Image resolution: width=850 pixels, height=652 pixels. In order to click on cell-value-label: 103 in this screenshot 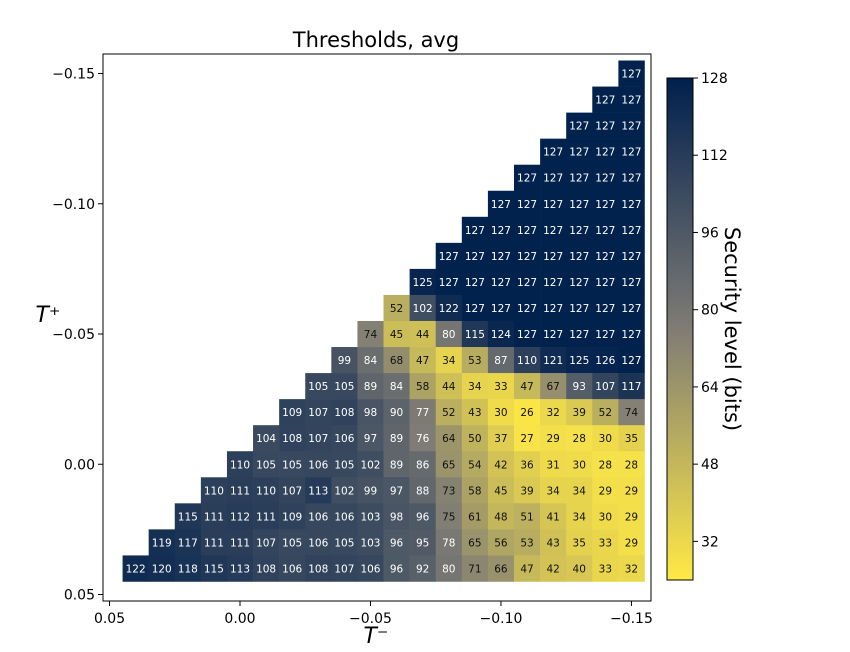, I will do `click(370, 543)`.